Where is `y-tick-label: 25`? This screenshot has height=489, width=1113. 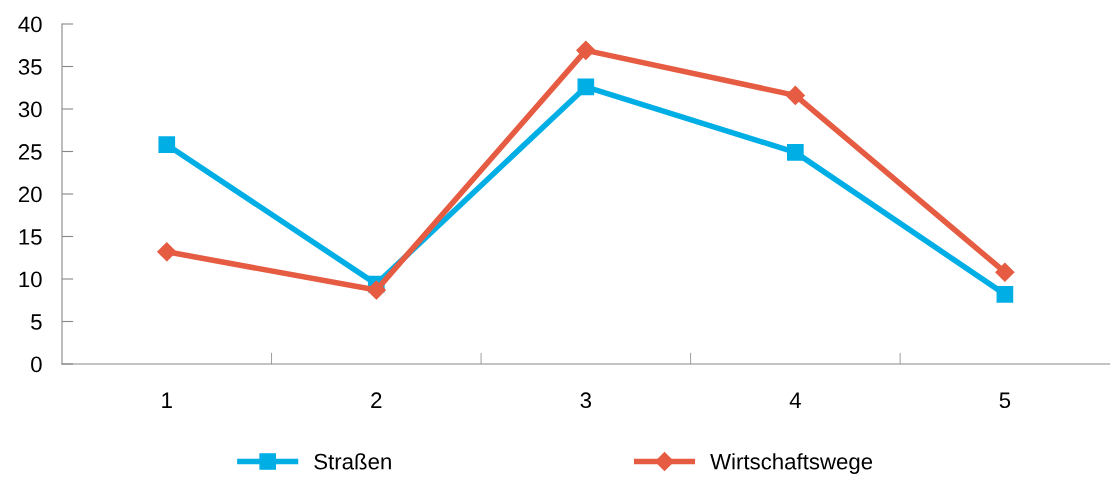
y-tick-label: 25 is located at coordinates (30, 152).